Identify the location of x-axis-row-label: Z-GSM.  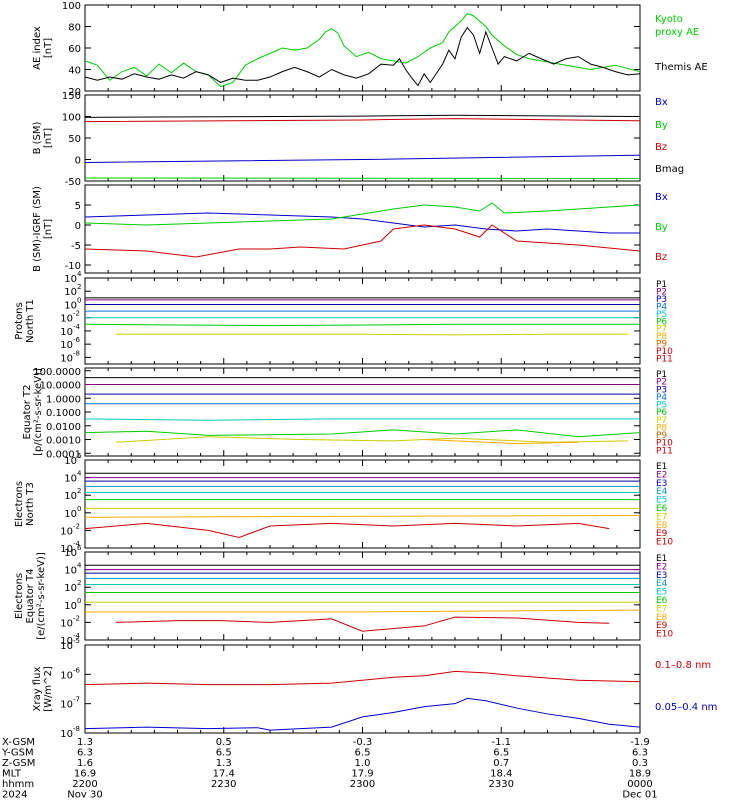
(18, 763).